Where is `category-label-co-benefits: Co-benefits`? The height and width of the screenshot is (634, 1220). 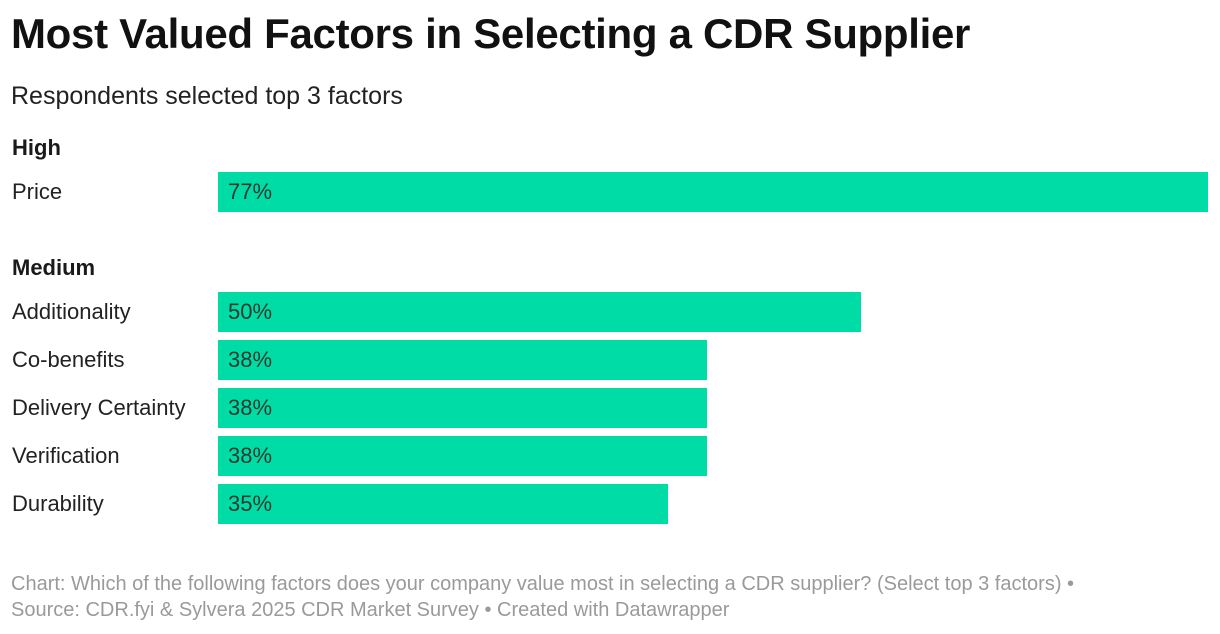 category-label-co-benefits: Co-benefits is located at coordinates (68, 359).